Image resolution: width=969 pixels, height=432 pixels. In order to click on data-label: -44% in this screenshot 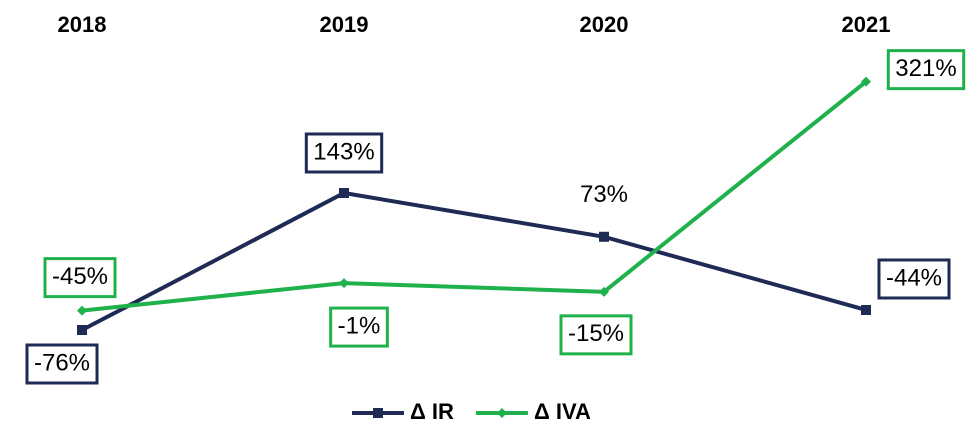, I will do `click(914, 277)`.